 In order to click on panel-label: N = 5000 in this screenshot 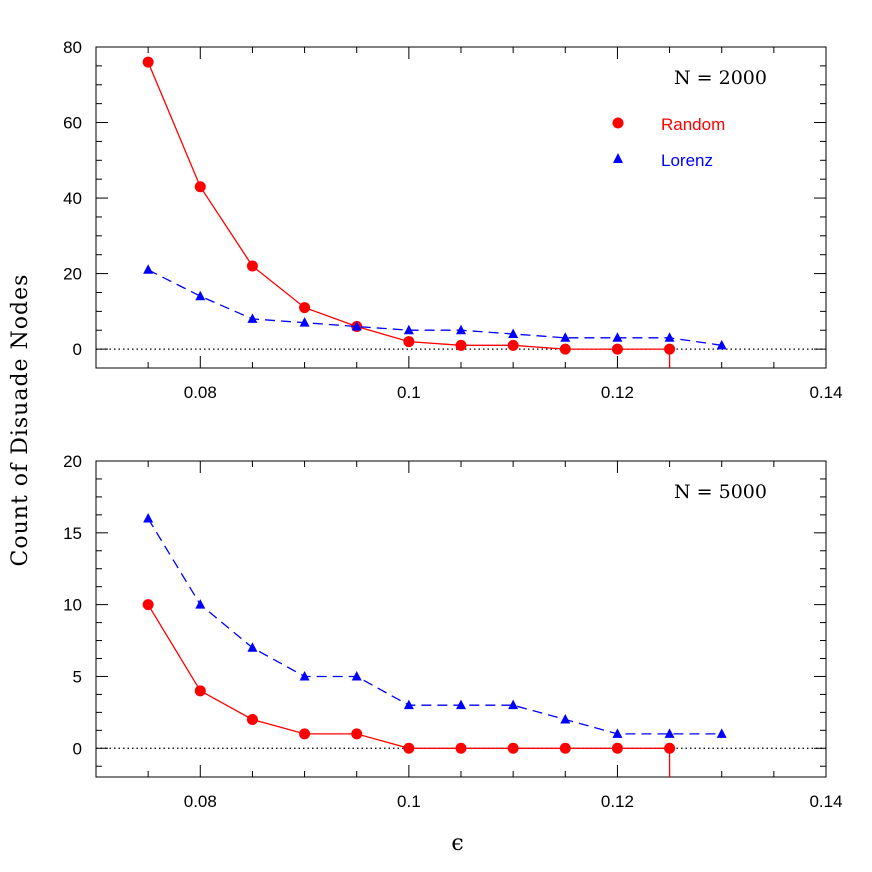, I will do `click(720, 492)`.